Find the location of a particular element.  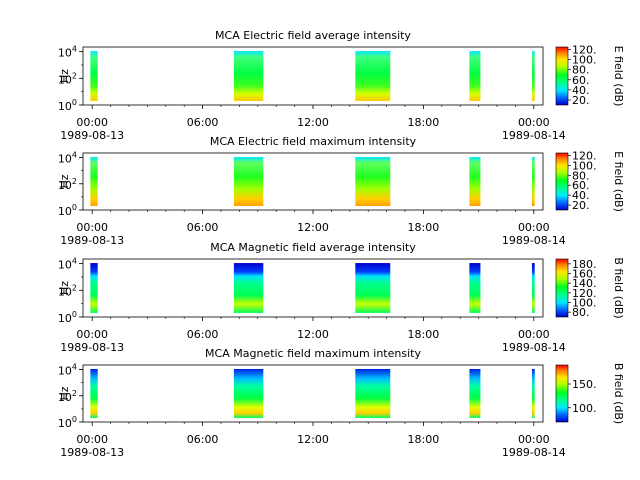

panel-3-xtick-label-0: 00:00 is located at coordinates (92, 334).